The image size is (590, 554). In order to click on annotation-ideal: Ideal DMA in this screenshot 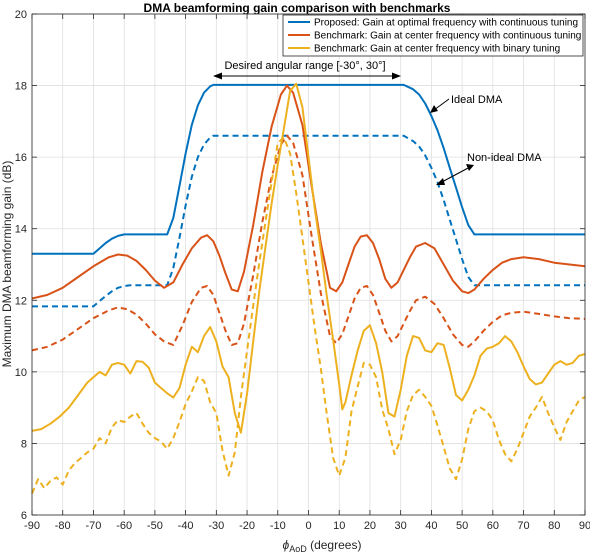, I will do `click(477, 100)`.